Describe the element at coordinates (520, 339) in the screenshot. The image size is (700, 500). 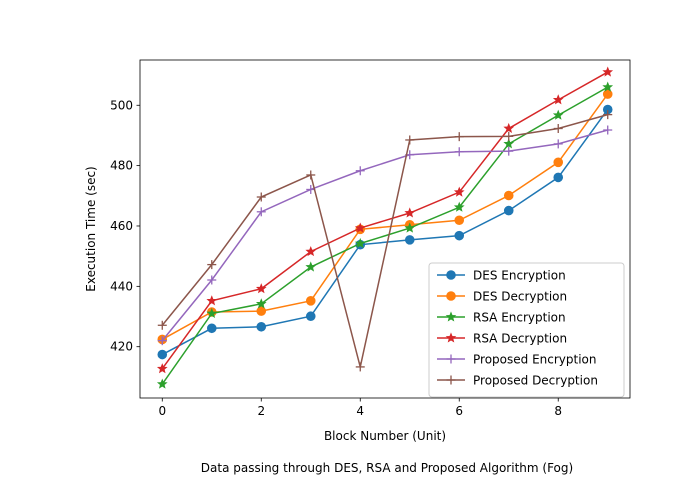
I see `legend-label: RSA Decryption` at that location.